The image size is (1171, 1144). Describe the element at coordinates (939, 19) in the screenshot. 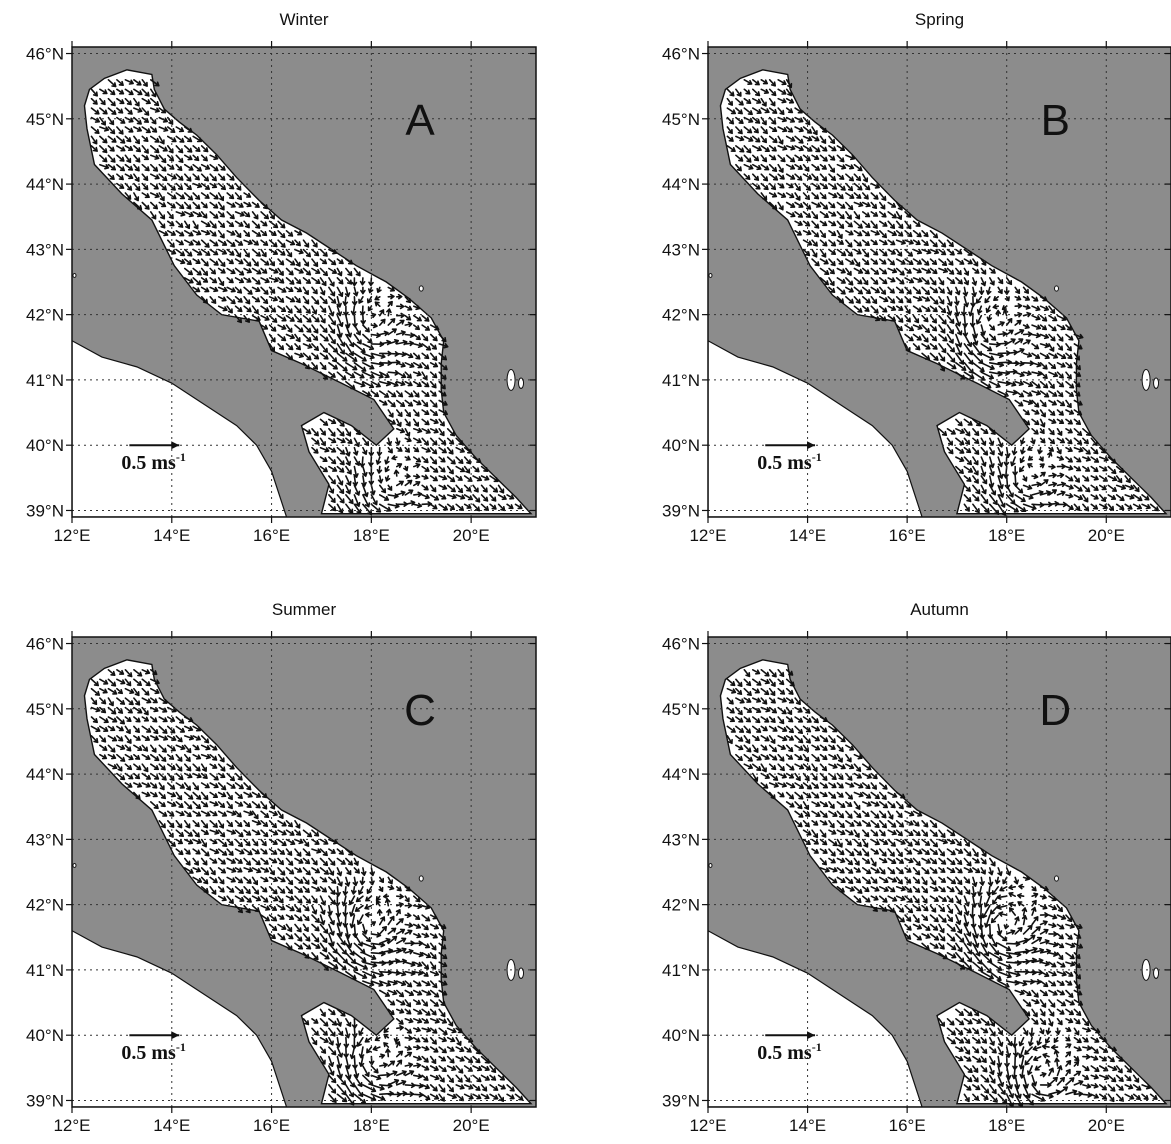

I see `panel-title: Spring` at that location.